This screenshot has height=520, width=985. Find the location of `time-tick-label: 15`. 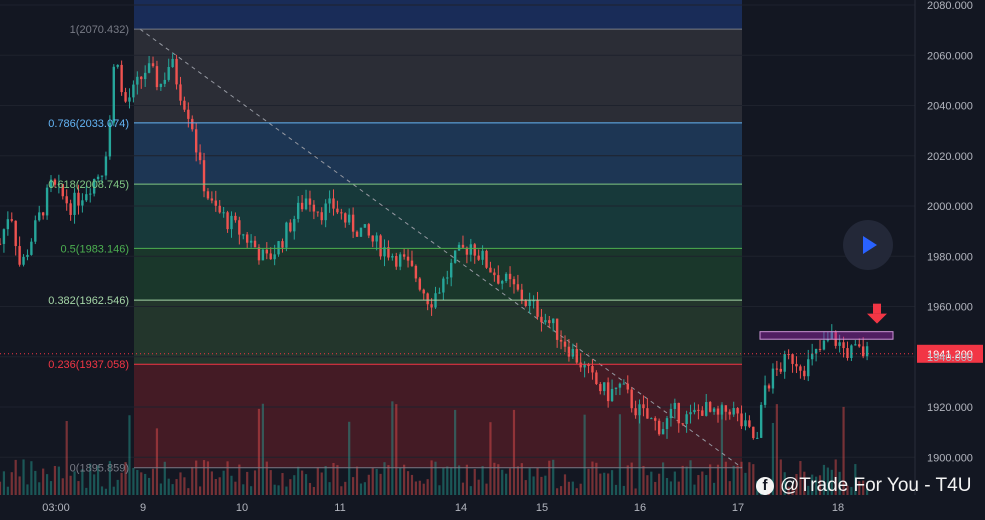

time-tick-label: 15 is located at coordinates (542, 508).